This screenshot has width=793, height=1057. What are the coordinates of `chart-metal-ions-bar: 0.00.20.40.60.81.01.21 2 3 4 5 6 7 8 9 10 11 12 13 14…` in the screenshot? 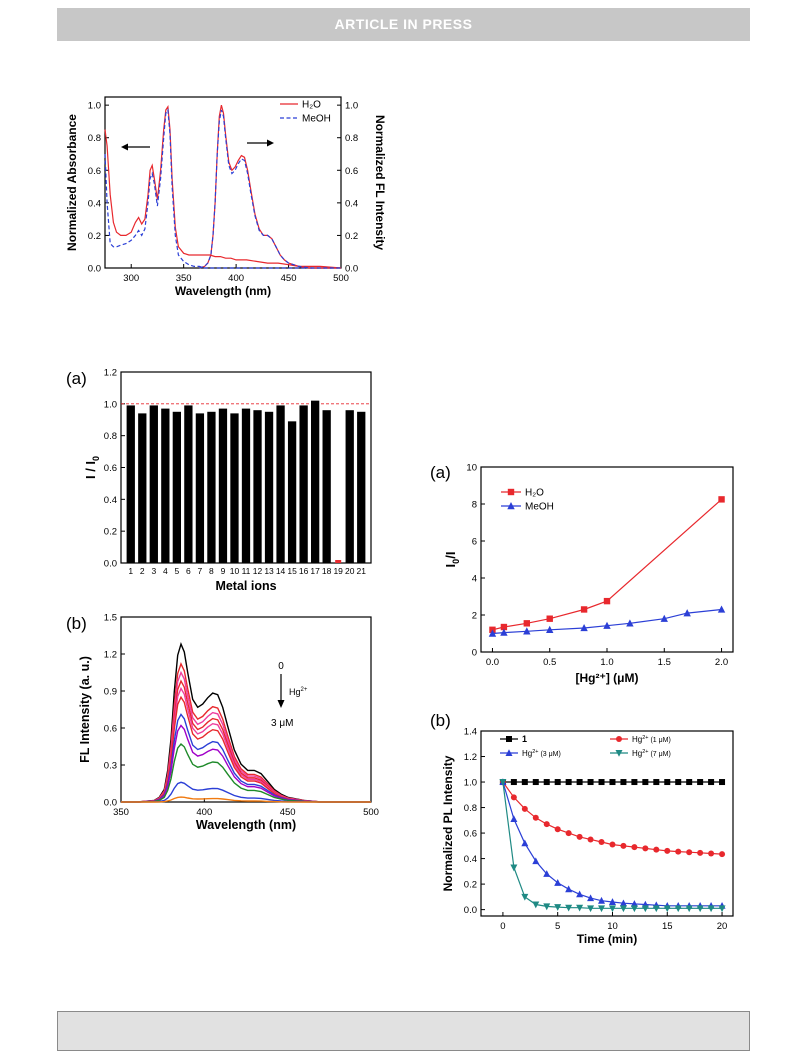 It's located at (219, 480).